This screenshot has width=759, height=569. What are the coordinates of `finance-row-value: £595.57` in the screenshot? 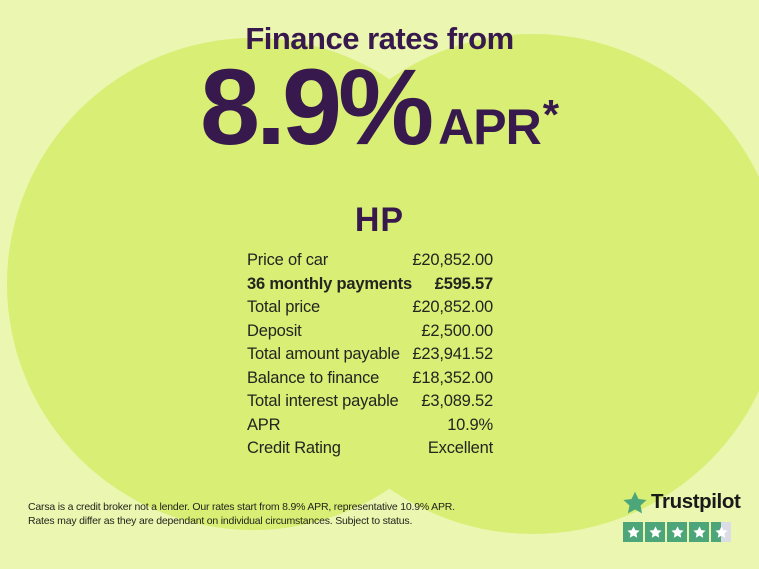 It's located at (463, 283).